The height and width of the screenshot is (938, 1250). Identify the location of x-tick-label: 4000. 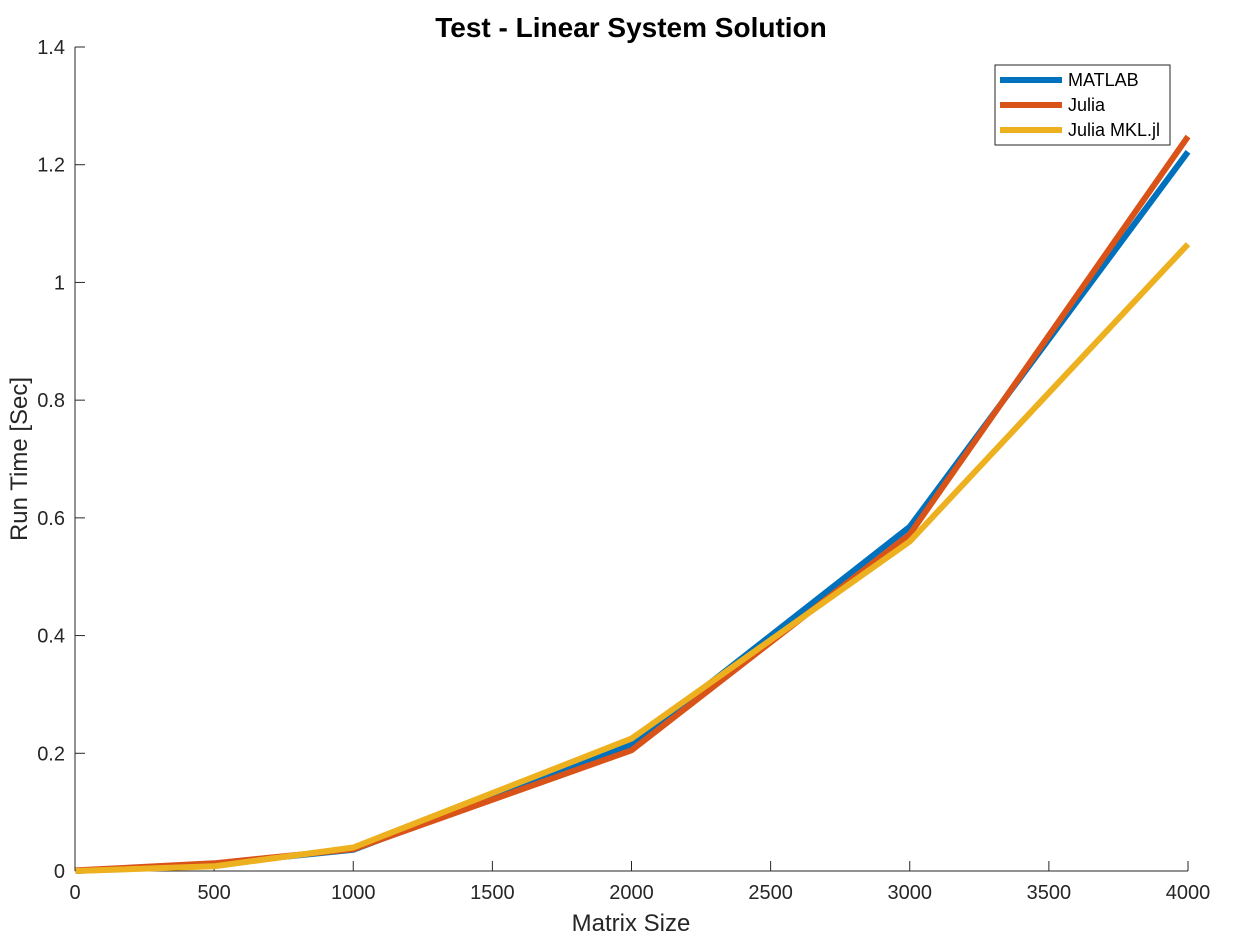
(1188, 893).